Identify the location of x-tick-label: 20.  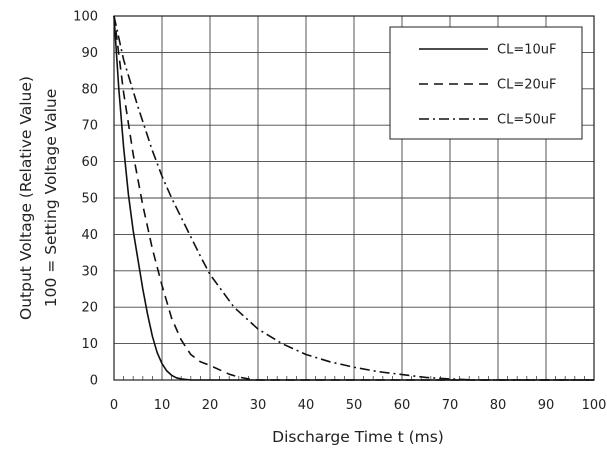
(210, 405).